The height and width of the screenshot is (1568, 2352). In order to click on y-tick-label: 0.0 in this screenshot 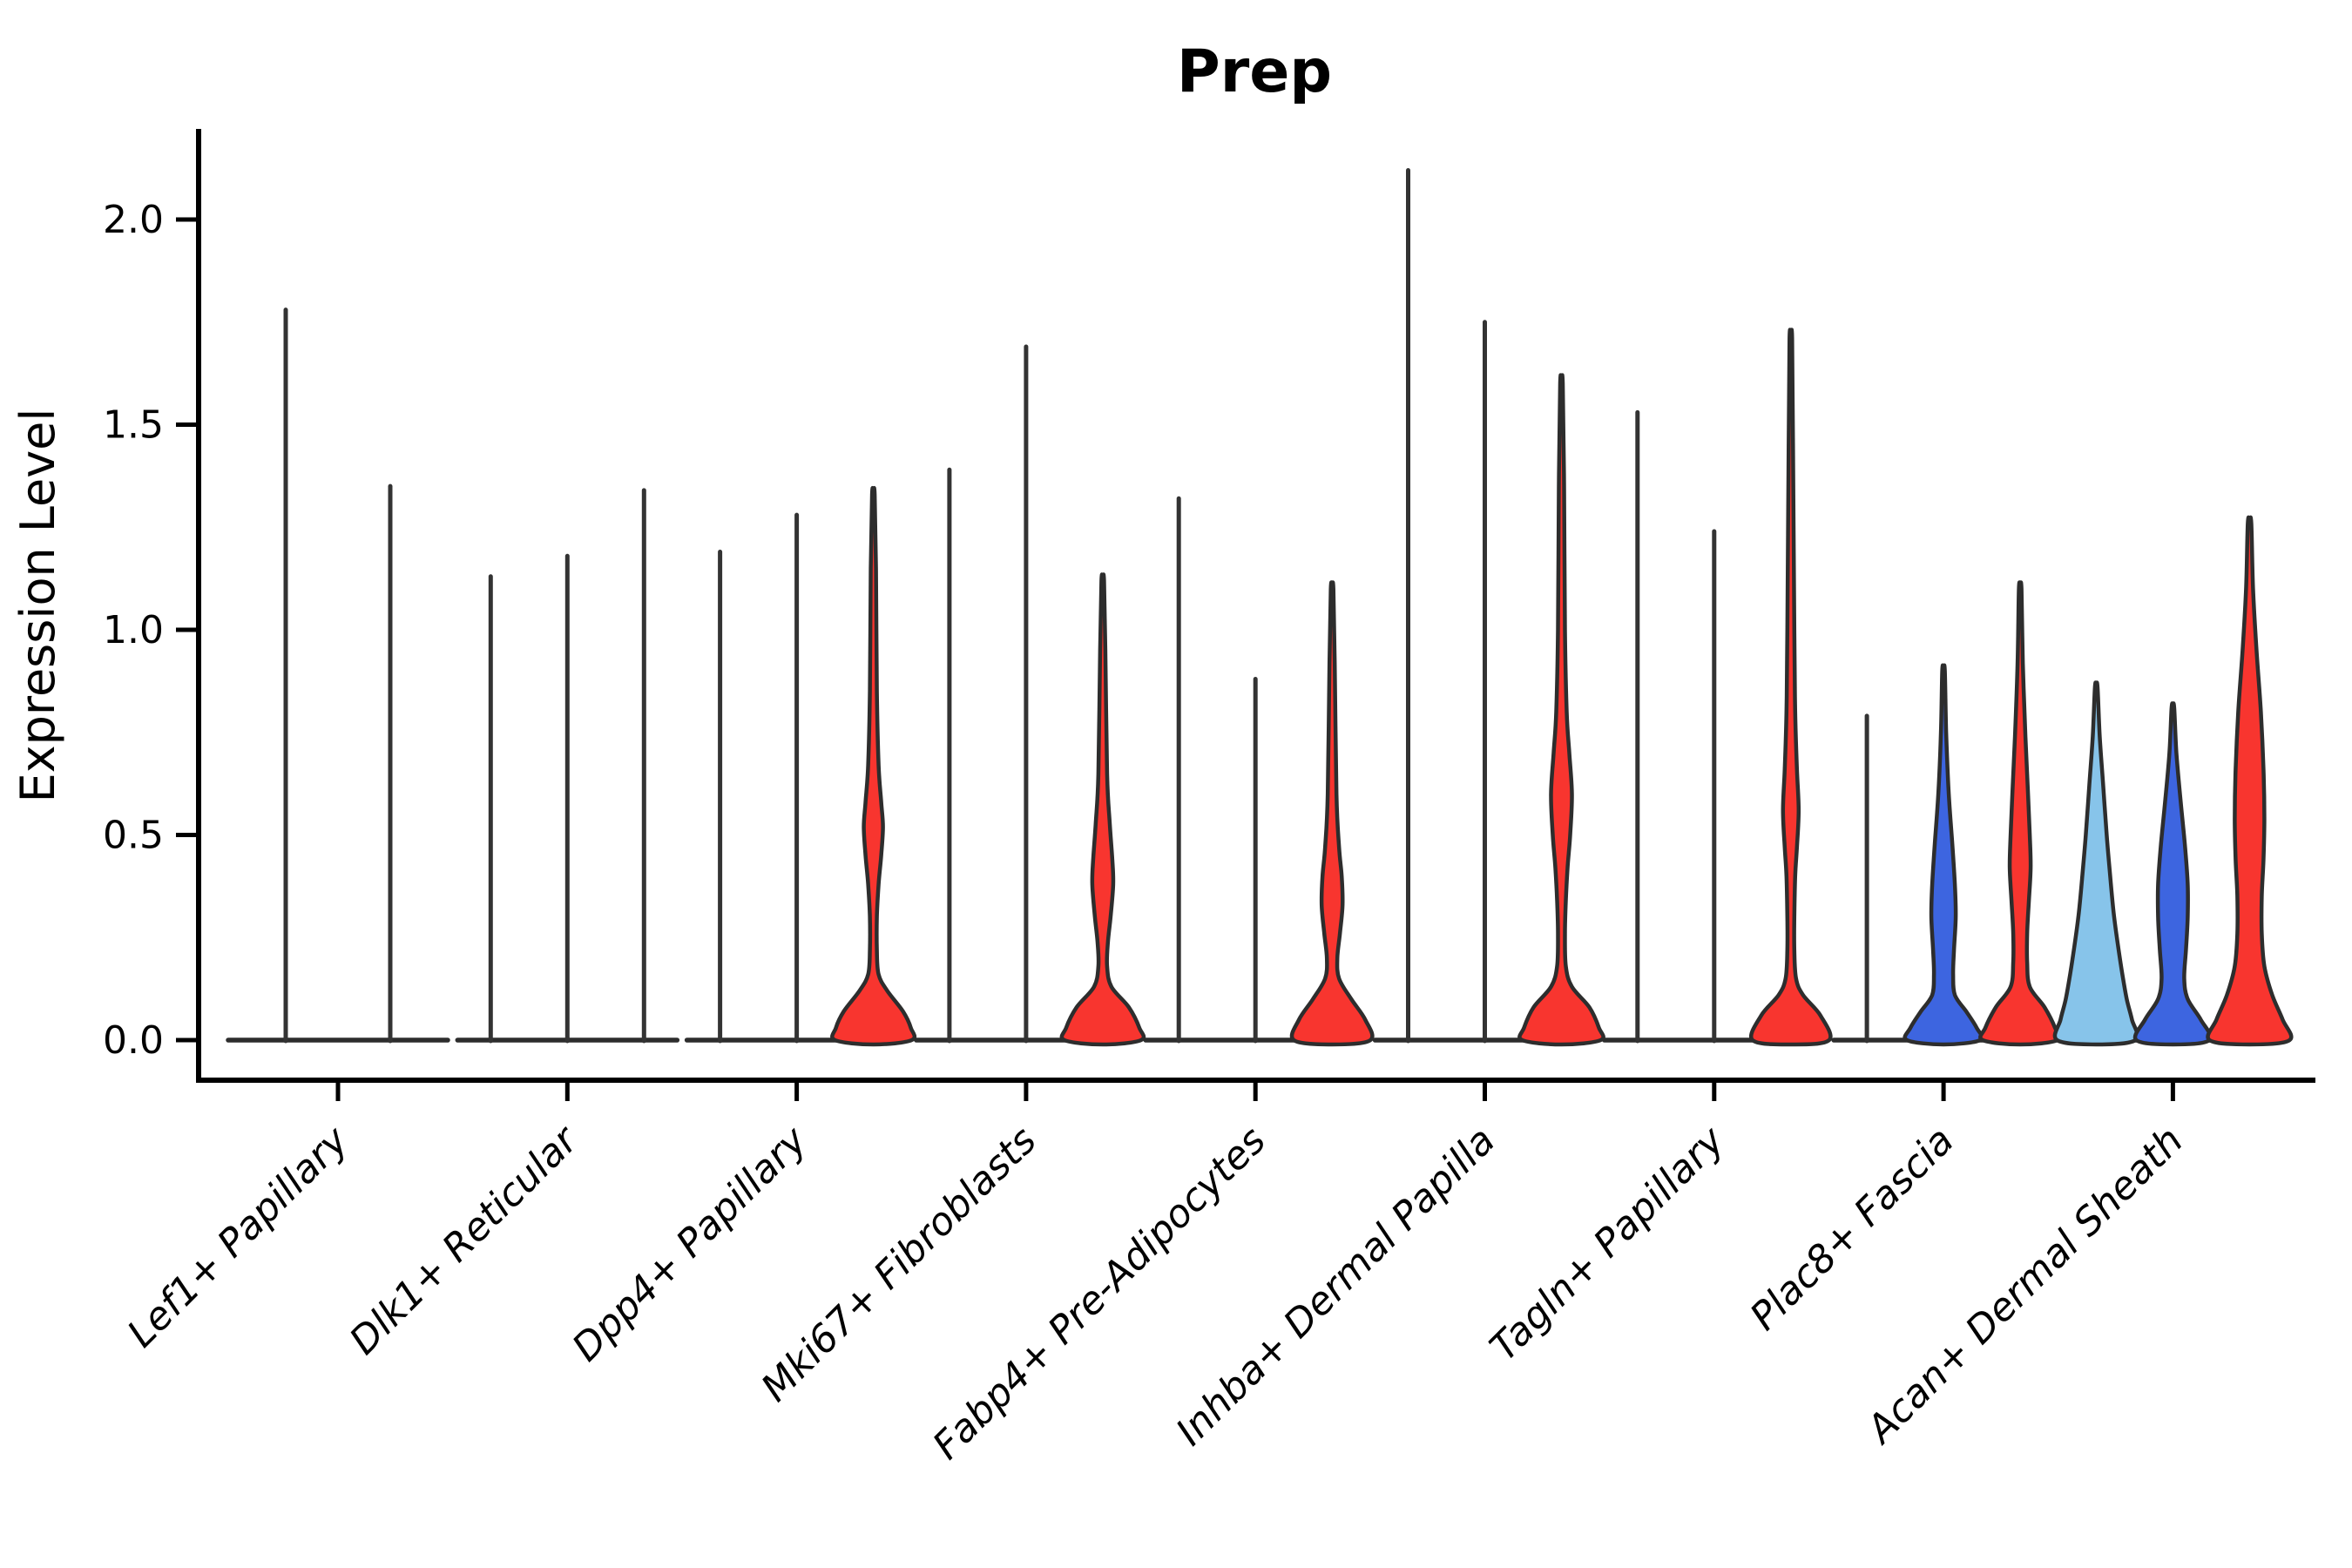, I will do `click(134, 1040)`.